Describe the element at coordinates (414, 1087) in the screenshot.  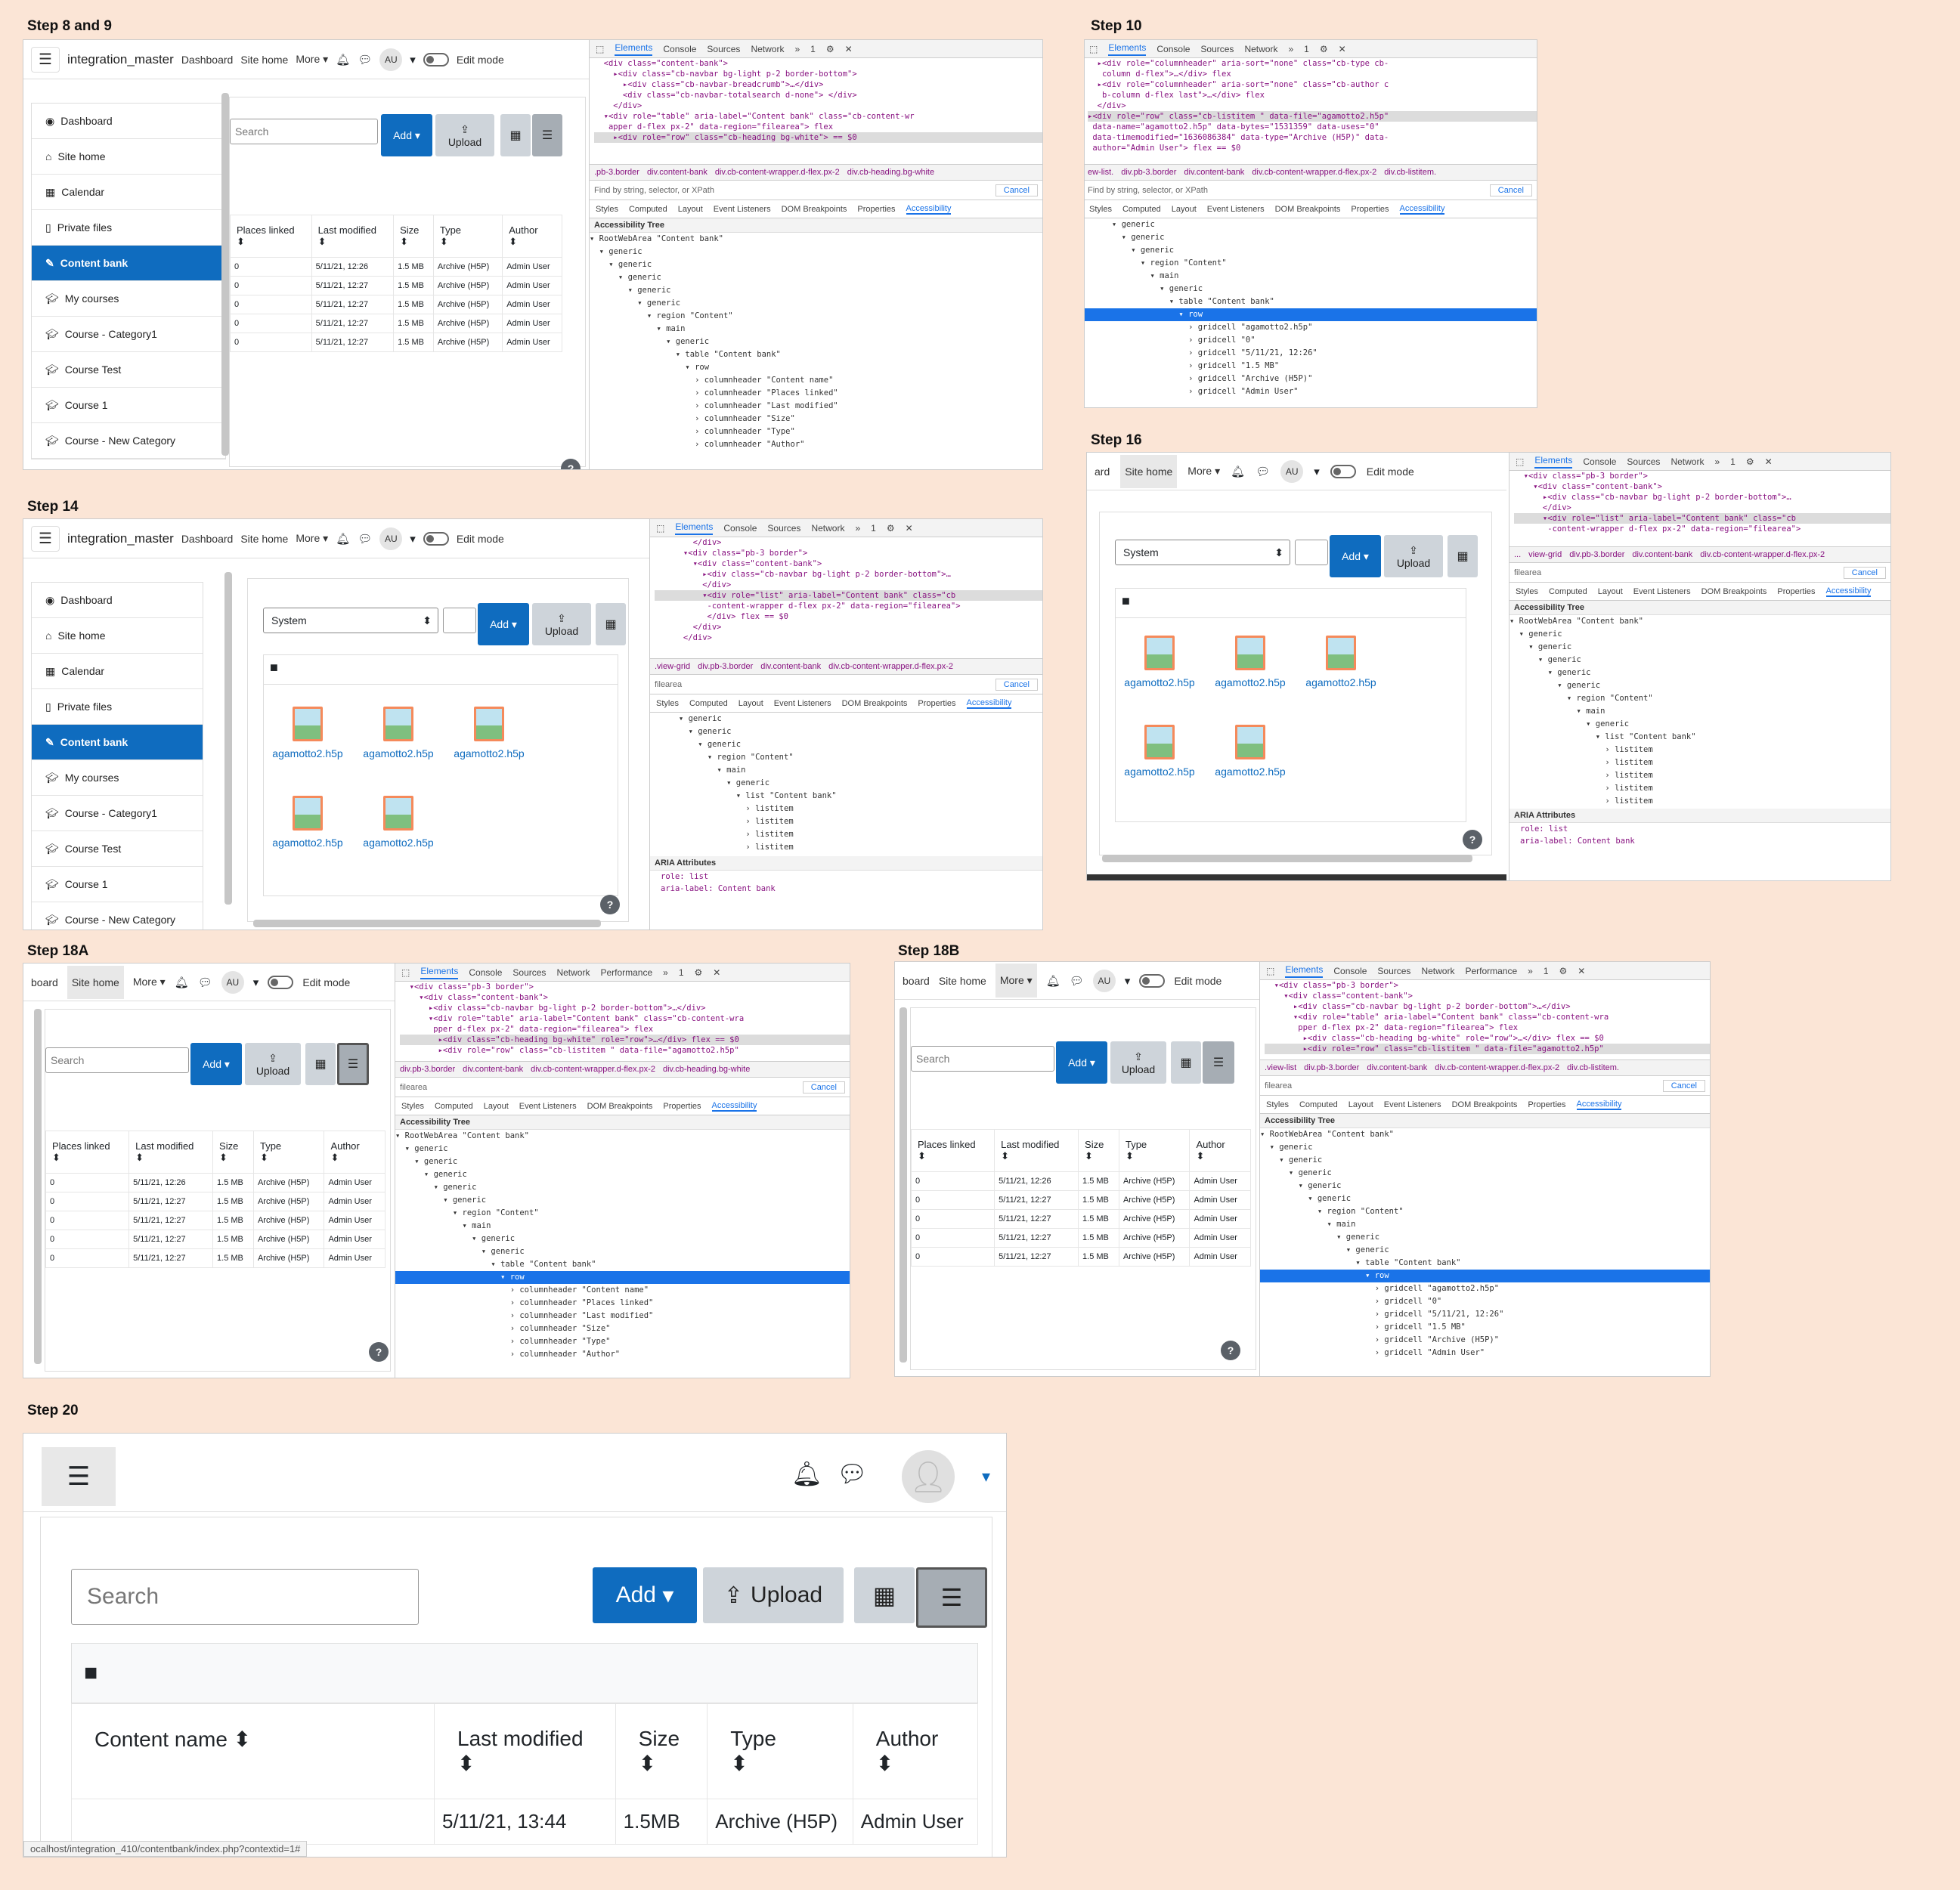
I see `find-input: filearea` at that location.